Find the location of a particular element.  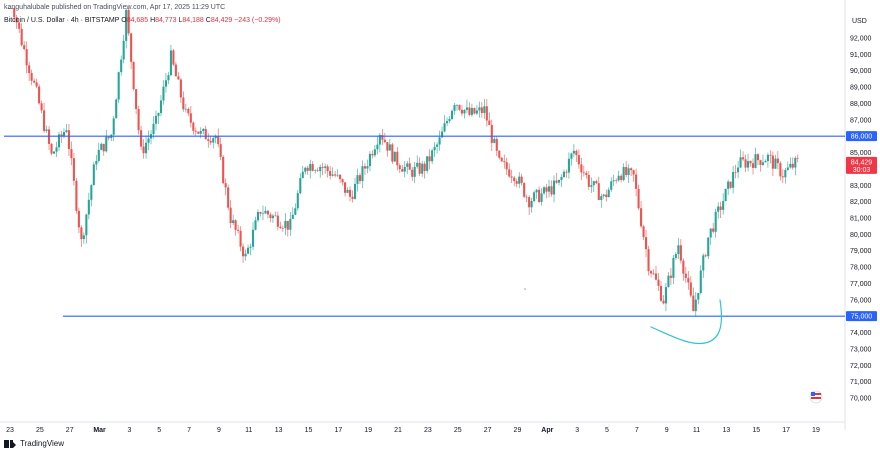

level-tag-label-75000: 75,000 is located at coordinates (862, 317).